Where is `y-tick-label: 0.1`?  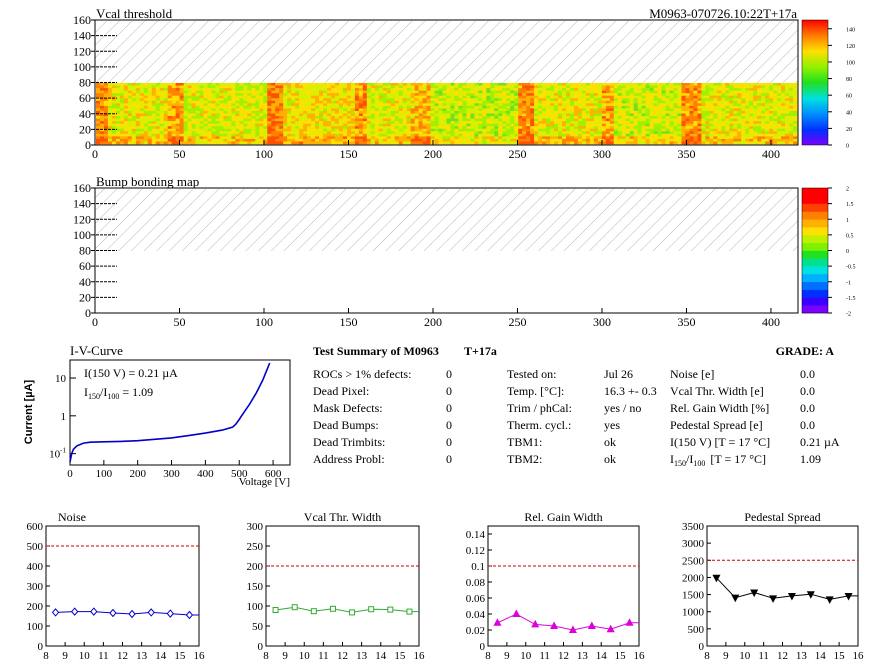 y-tick-label: 0.1 is located at coordinates (478, 567).